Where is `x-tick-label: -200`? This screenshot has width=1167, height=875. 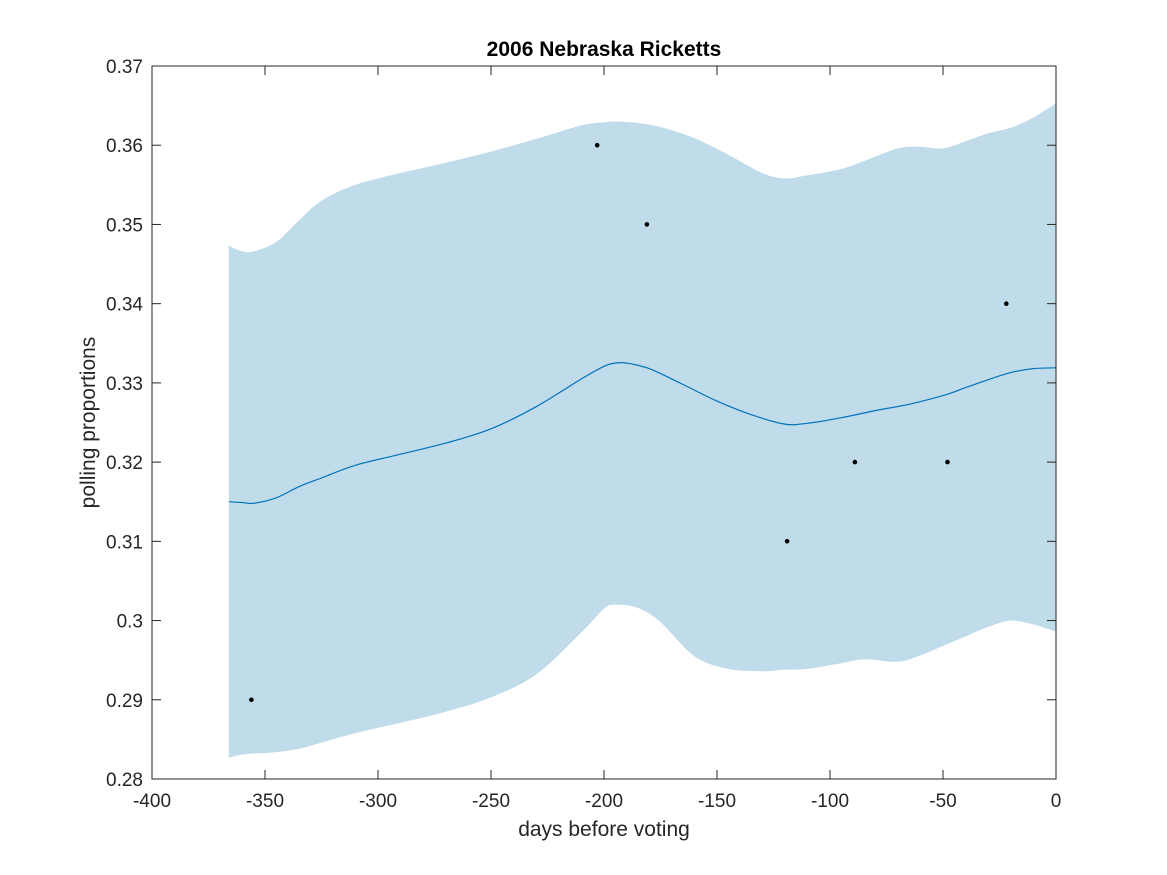 x-tick-label: -200 is located at coordinates (604, 801).